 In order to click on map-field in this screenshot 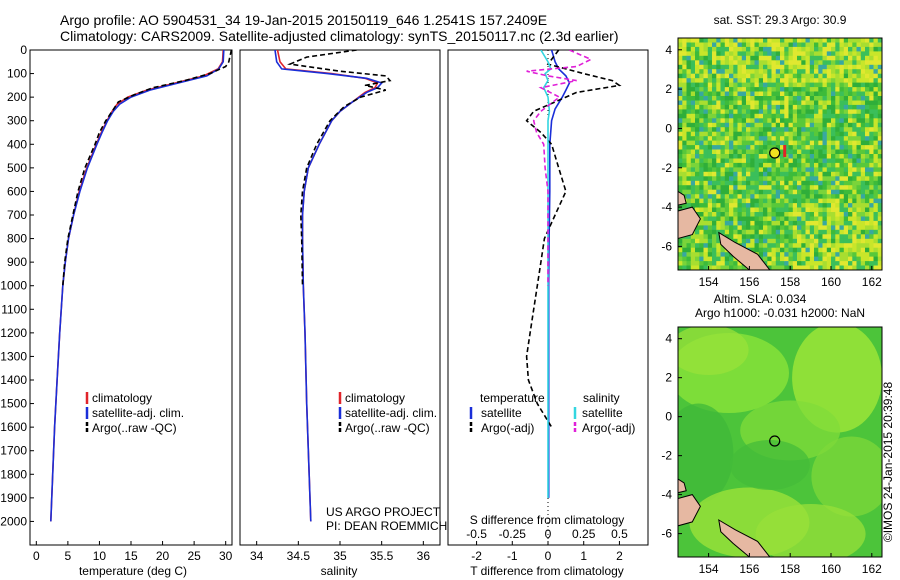, I will do `click(780, 442)`.